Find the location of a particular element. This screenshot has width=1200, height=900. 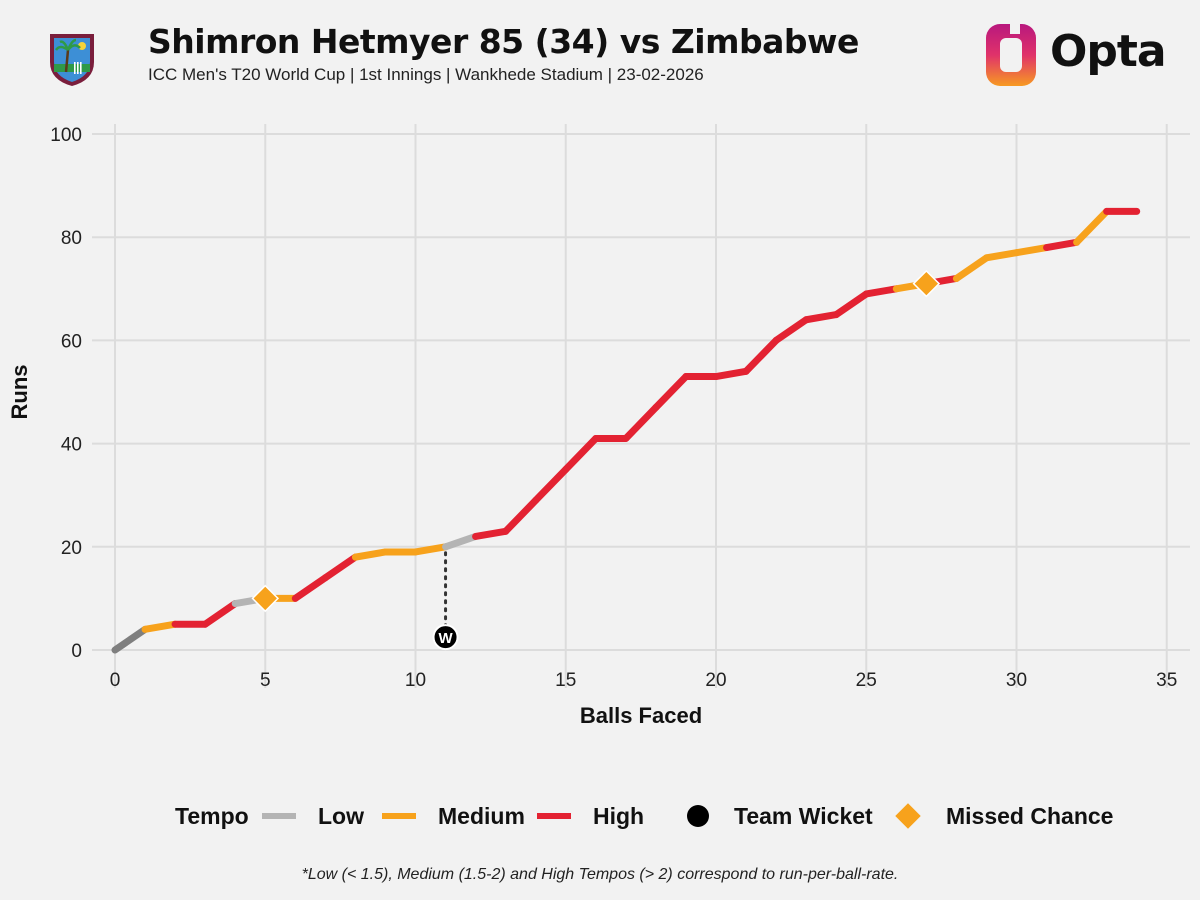

legend-high: High is located at coordinates (589, 816).